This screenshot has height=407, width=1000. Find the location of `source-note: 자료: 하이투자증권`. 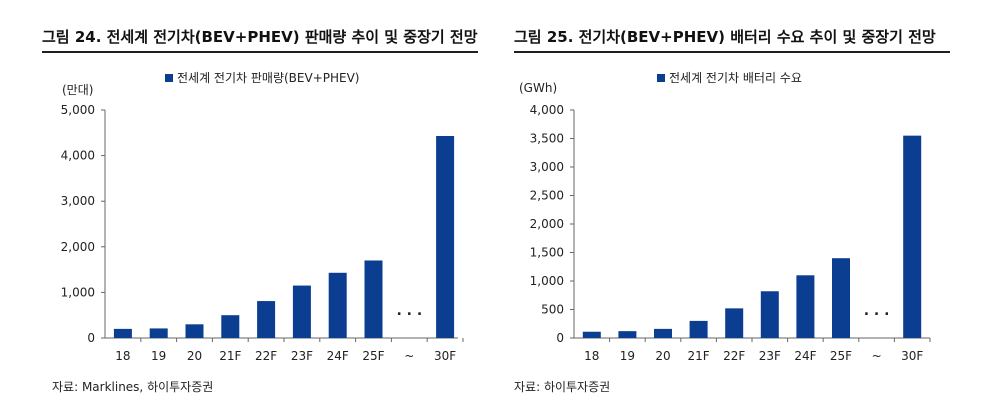

source-note: 자료: 하이투자증권 is located at coordinates (562, 387).